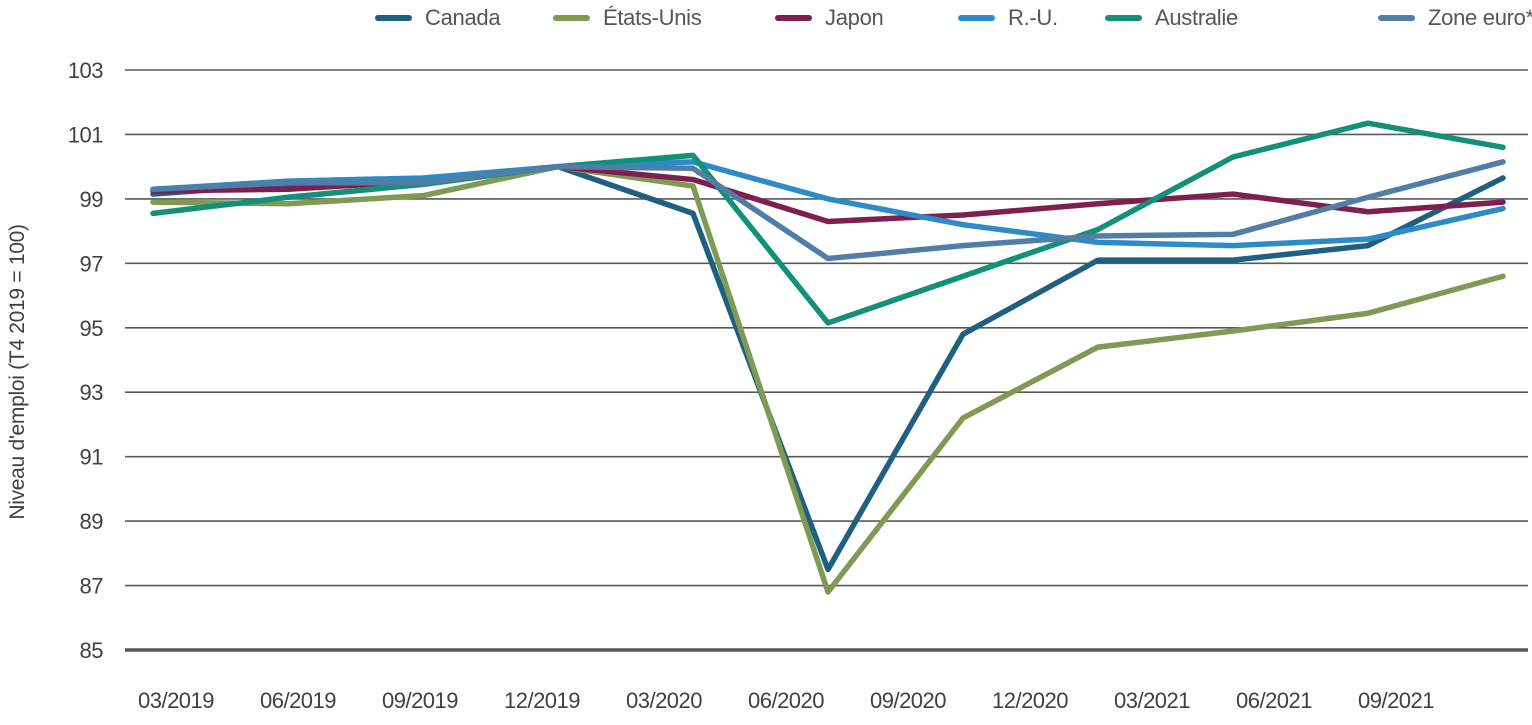 This screenshot has width=1532, height=725. What do you see at coordinates (1033, 17) in the screenshot?
I see `legend-label: R.-U.` at bounding box center [1033, 17].